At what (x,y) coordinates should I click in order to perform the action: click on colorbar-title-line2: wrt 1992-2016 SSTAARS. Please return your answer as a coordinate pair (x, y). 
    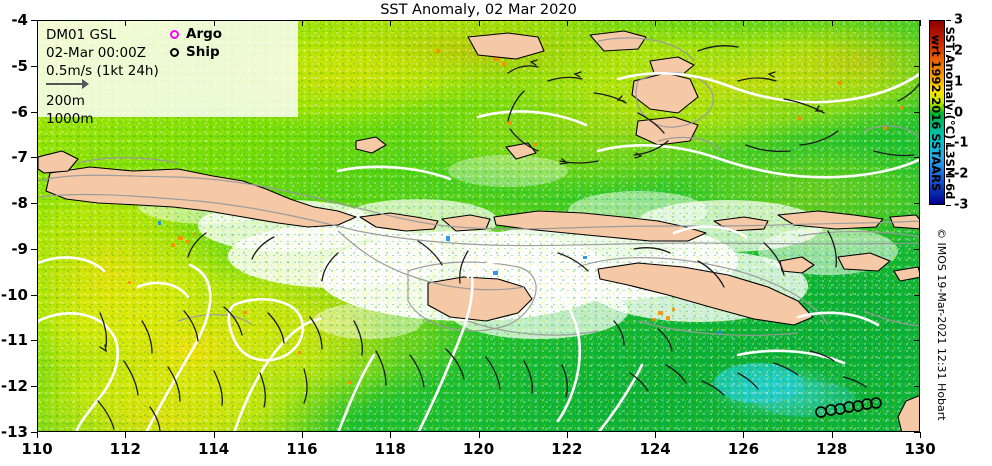
    Looking at the image, I should click on (936, 113).